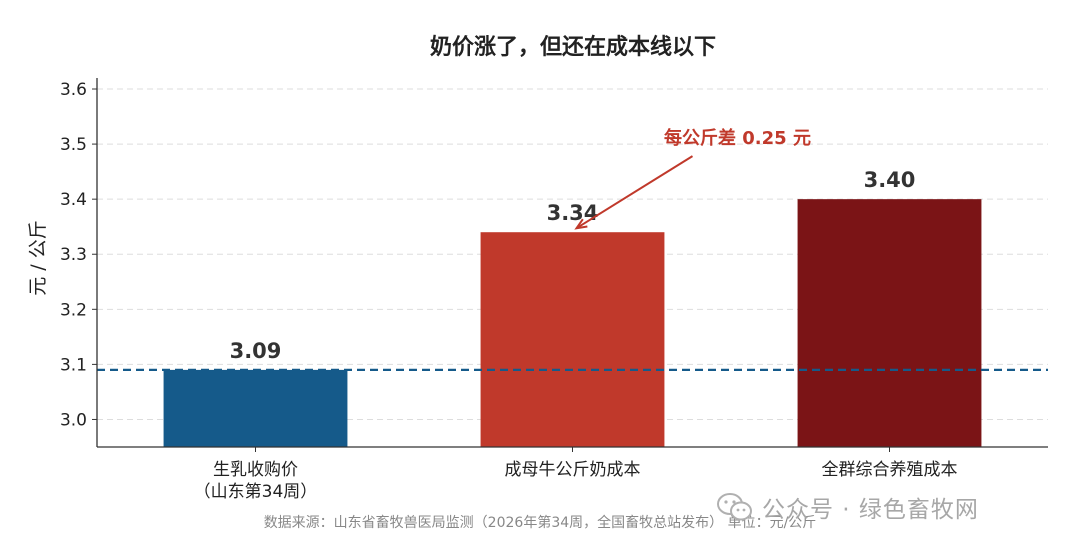  What do you see at coordinates (581, 224) in the screenshot?
I see `annotation-arrowhead` at bounding box center [581, 224].